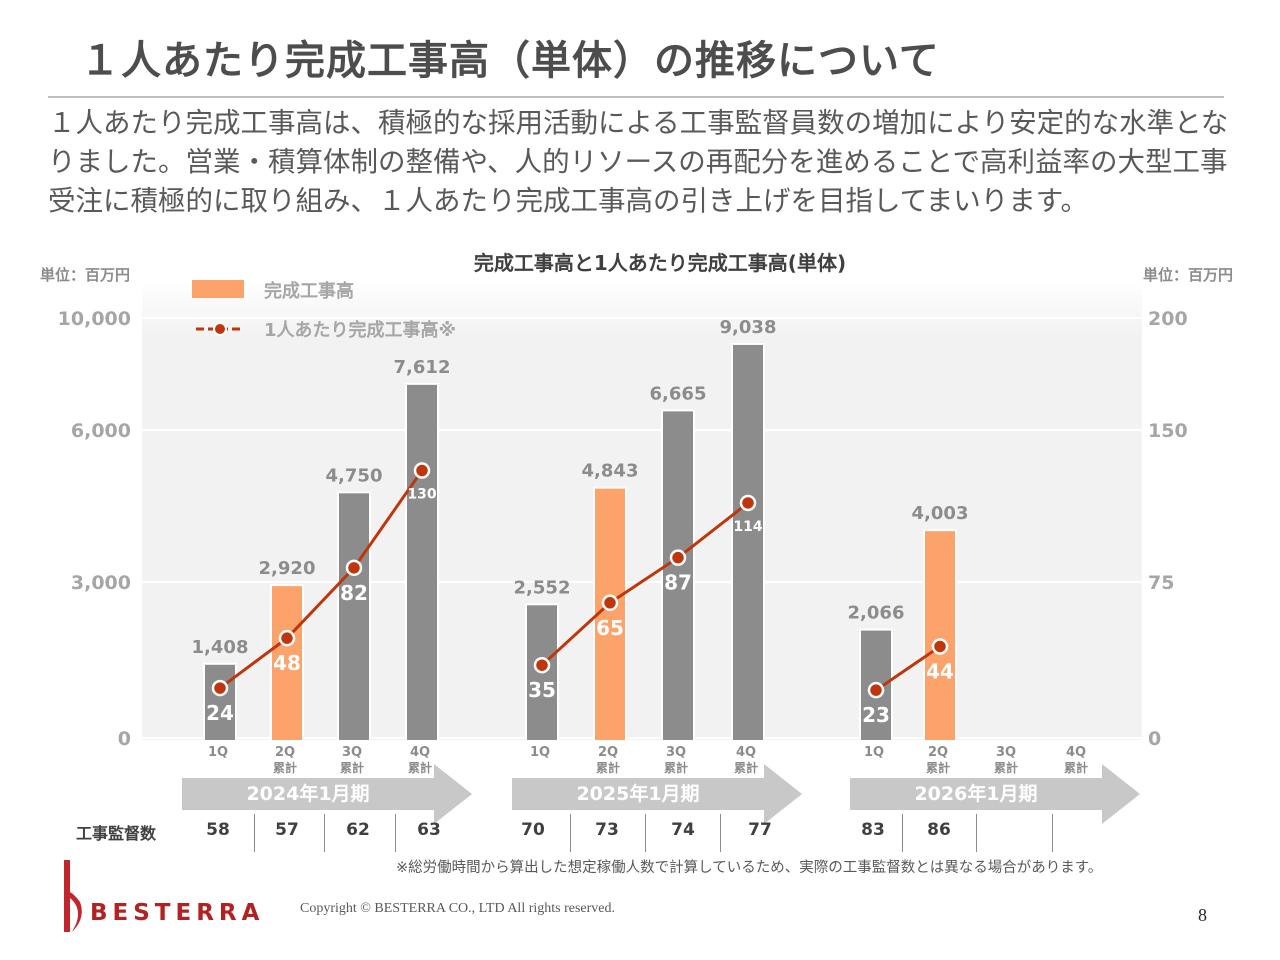  Describe the element at coordinates (678, 393) in the screenshot. I see `bar-value-label: 6,665` at that location.